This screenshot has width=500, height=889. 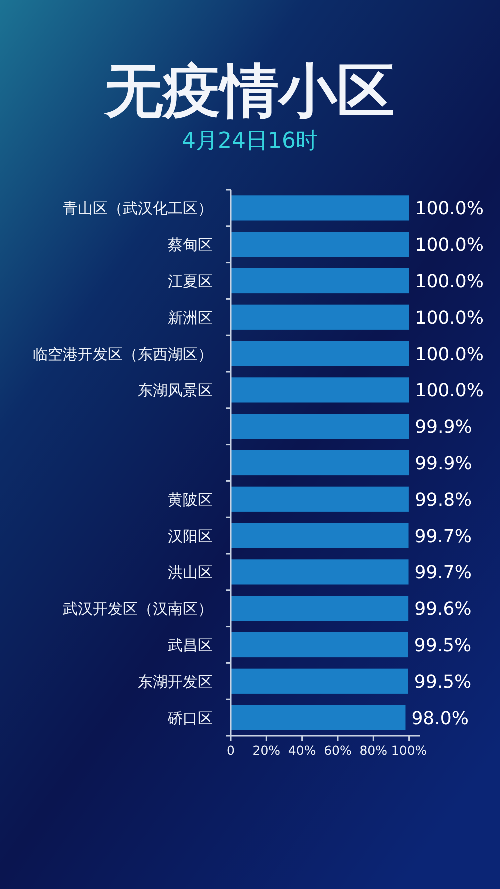 I want to click on y-tick-label: 武昌区, so click(x=190, y=645).